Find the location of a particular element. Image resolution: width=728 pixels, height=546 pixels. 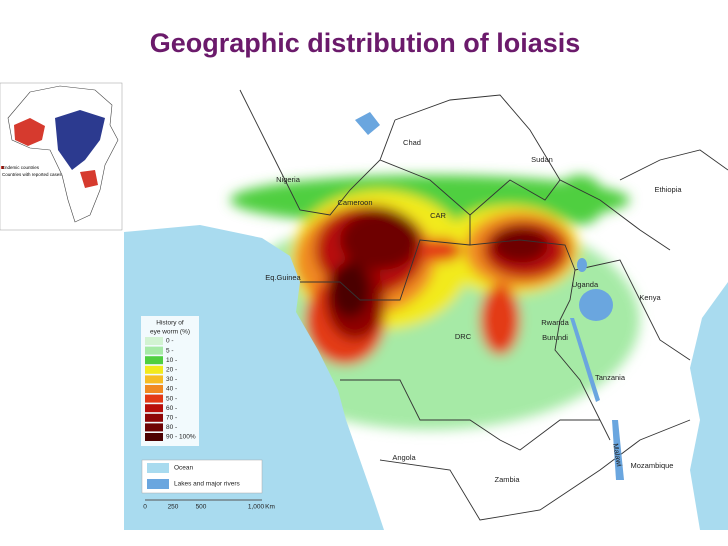

legend-label: 30 - is located at coordinates (171, 379).